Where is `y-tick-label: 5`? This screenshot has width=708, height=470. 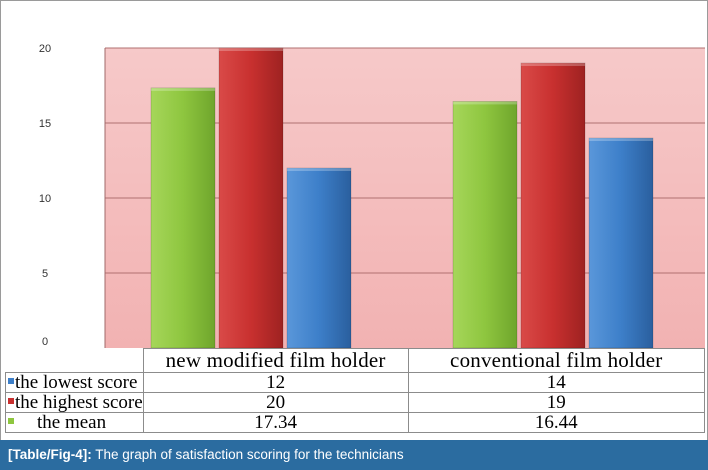
y-tick-label: 5 is located at coordinates (45, 274).